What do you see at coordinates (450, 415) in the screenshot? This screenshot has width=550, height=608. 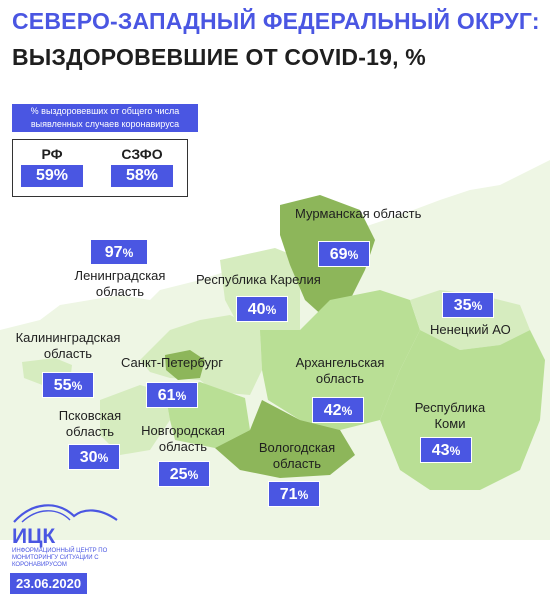 I see `label-komi: Республика Коми` at bounding box center [450, 415].